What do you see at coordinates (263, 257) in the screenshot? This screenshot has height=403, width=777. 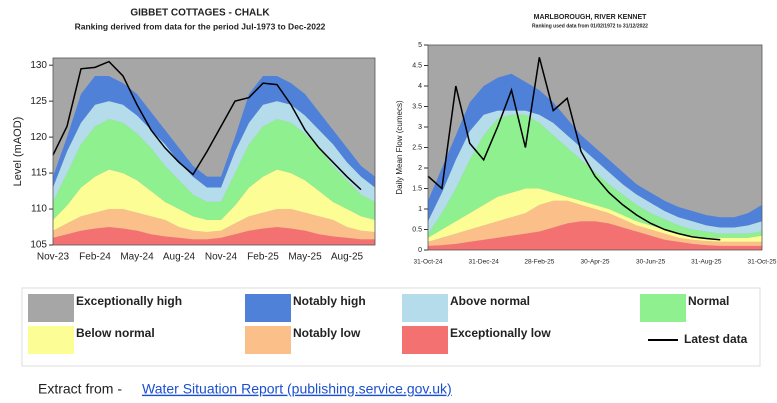 I see `x-tick-label: Feb-25` at bounding box center [263, 257].